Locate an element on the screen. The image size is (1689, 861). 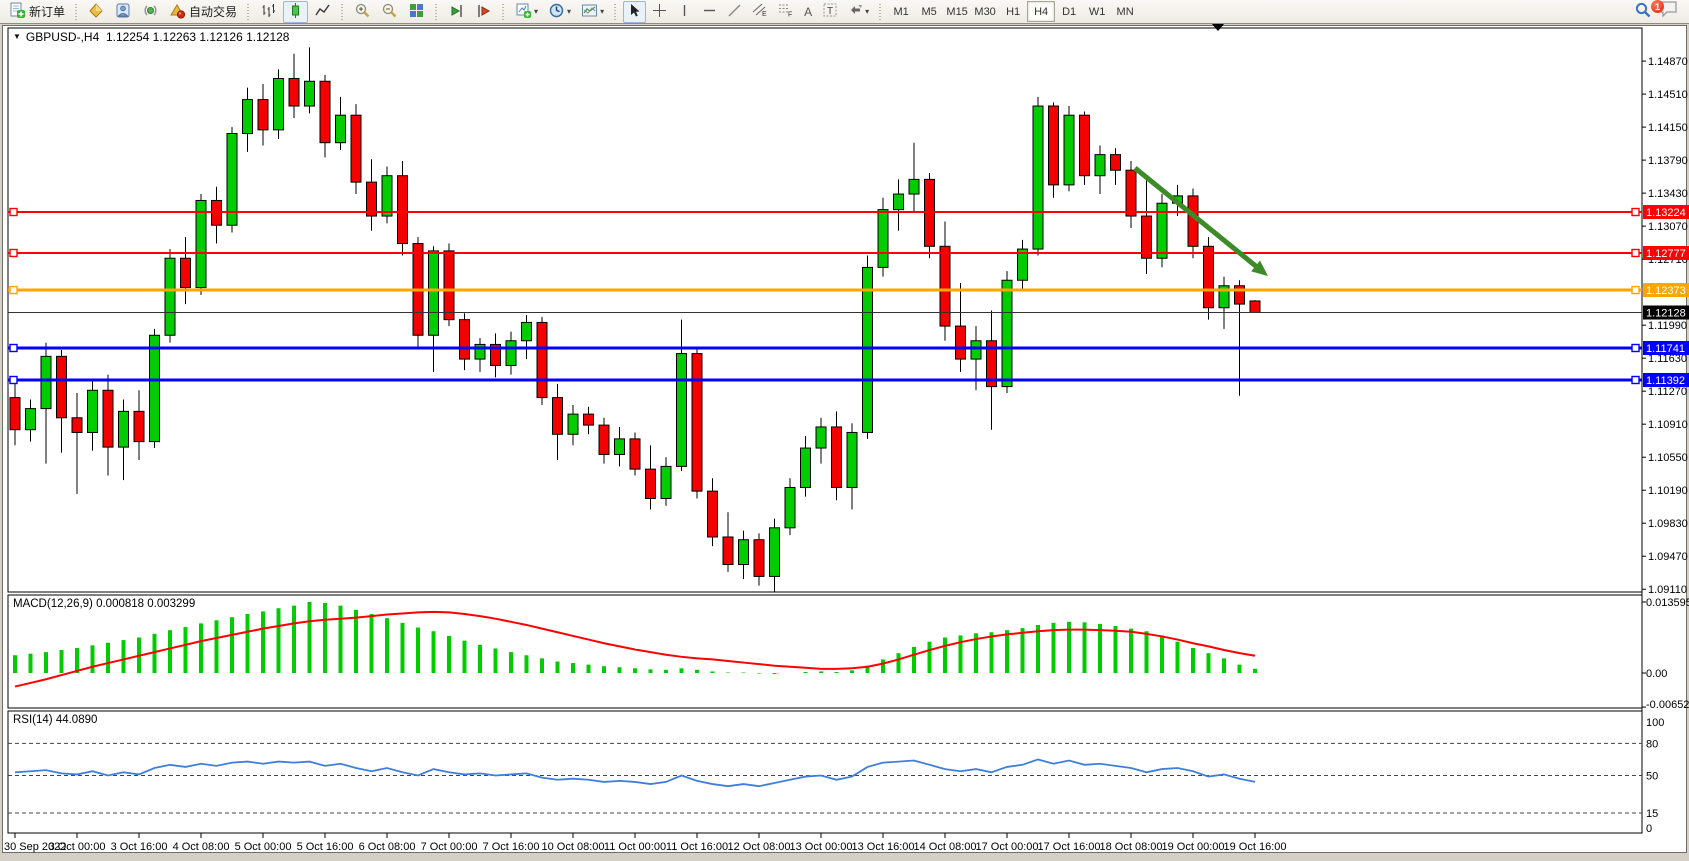
autotrading-button: 自动交易 is located at coordinates (203, 12).